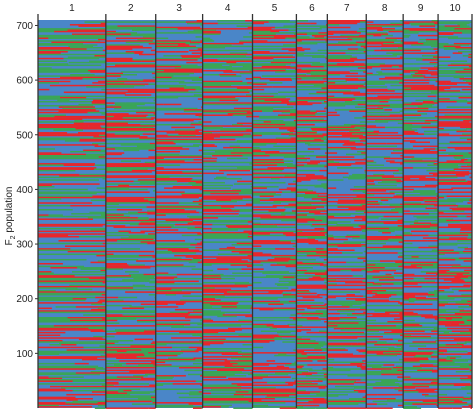 This screenshot has width=474, height=410. Describe the element at coordinates (24, 190) in the screenshot. I see `y-tick-label: 400` at that location.